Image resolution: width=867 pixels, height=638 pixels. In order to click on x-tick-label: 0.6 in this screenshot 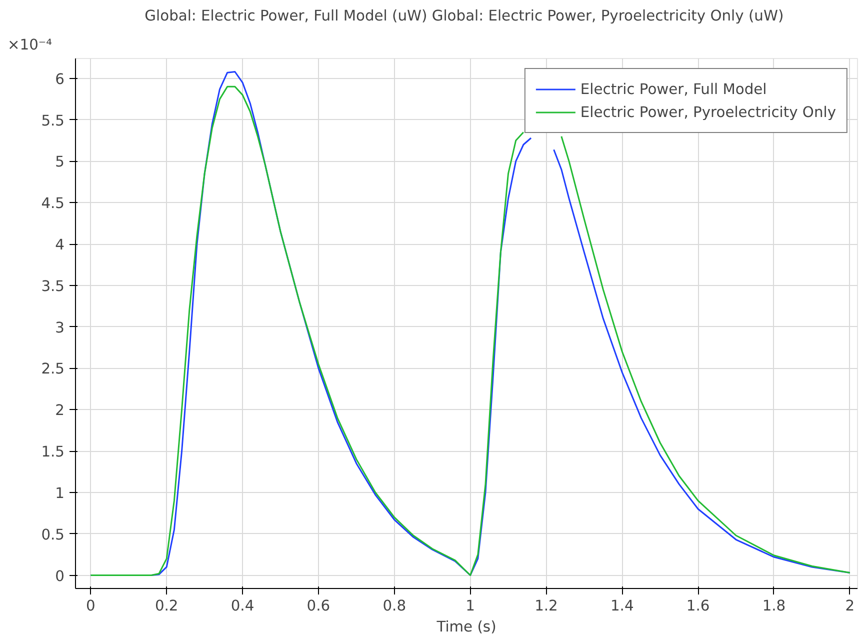, I will do `click(318, 606)`.